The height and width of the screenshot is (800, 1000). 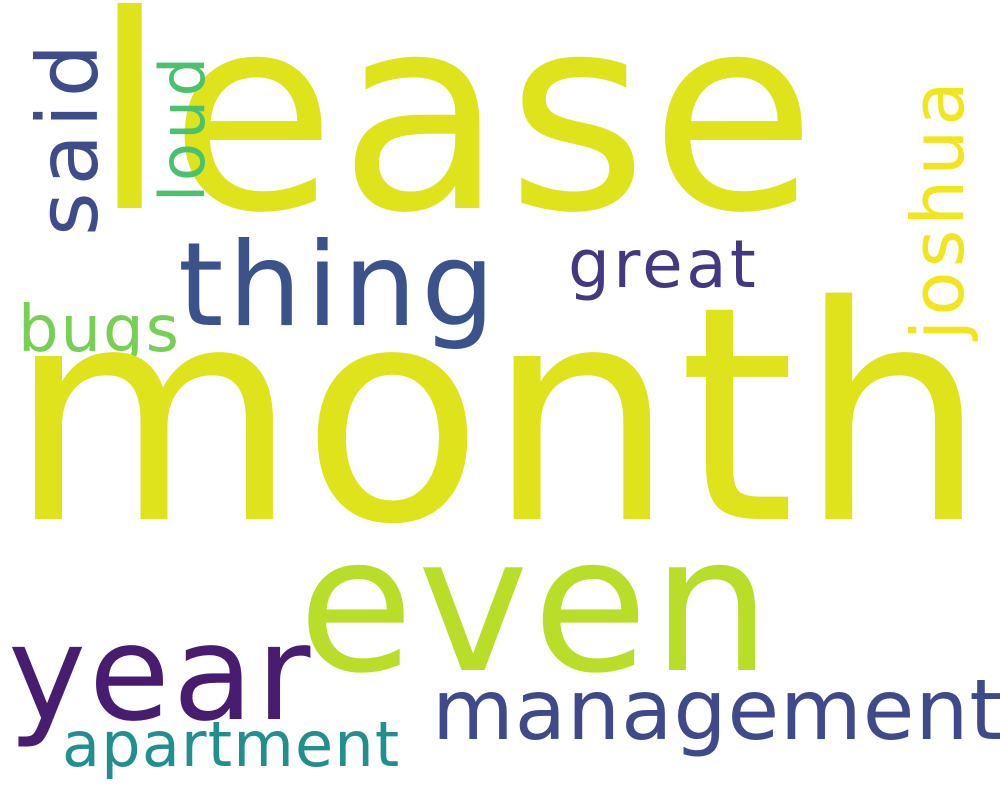 I want to click on word-bugs: bugs, so click(x=99, y=330).